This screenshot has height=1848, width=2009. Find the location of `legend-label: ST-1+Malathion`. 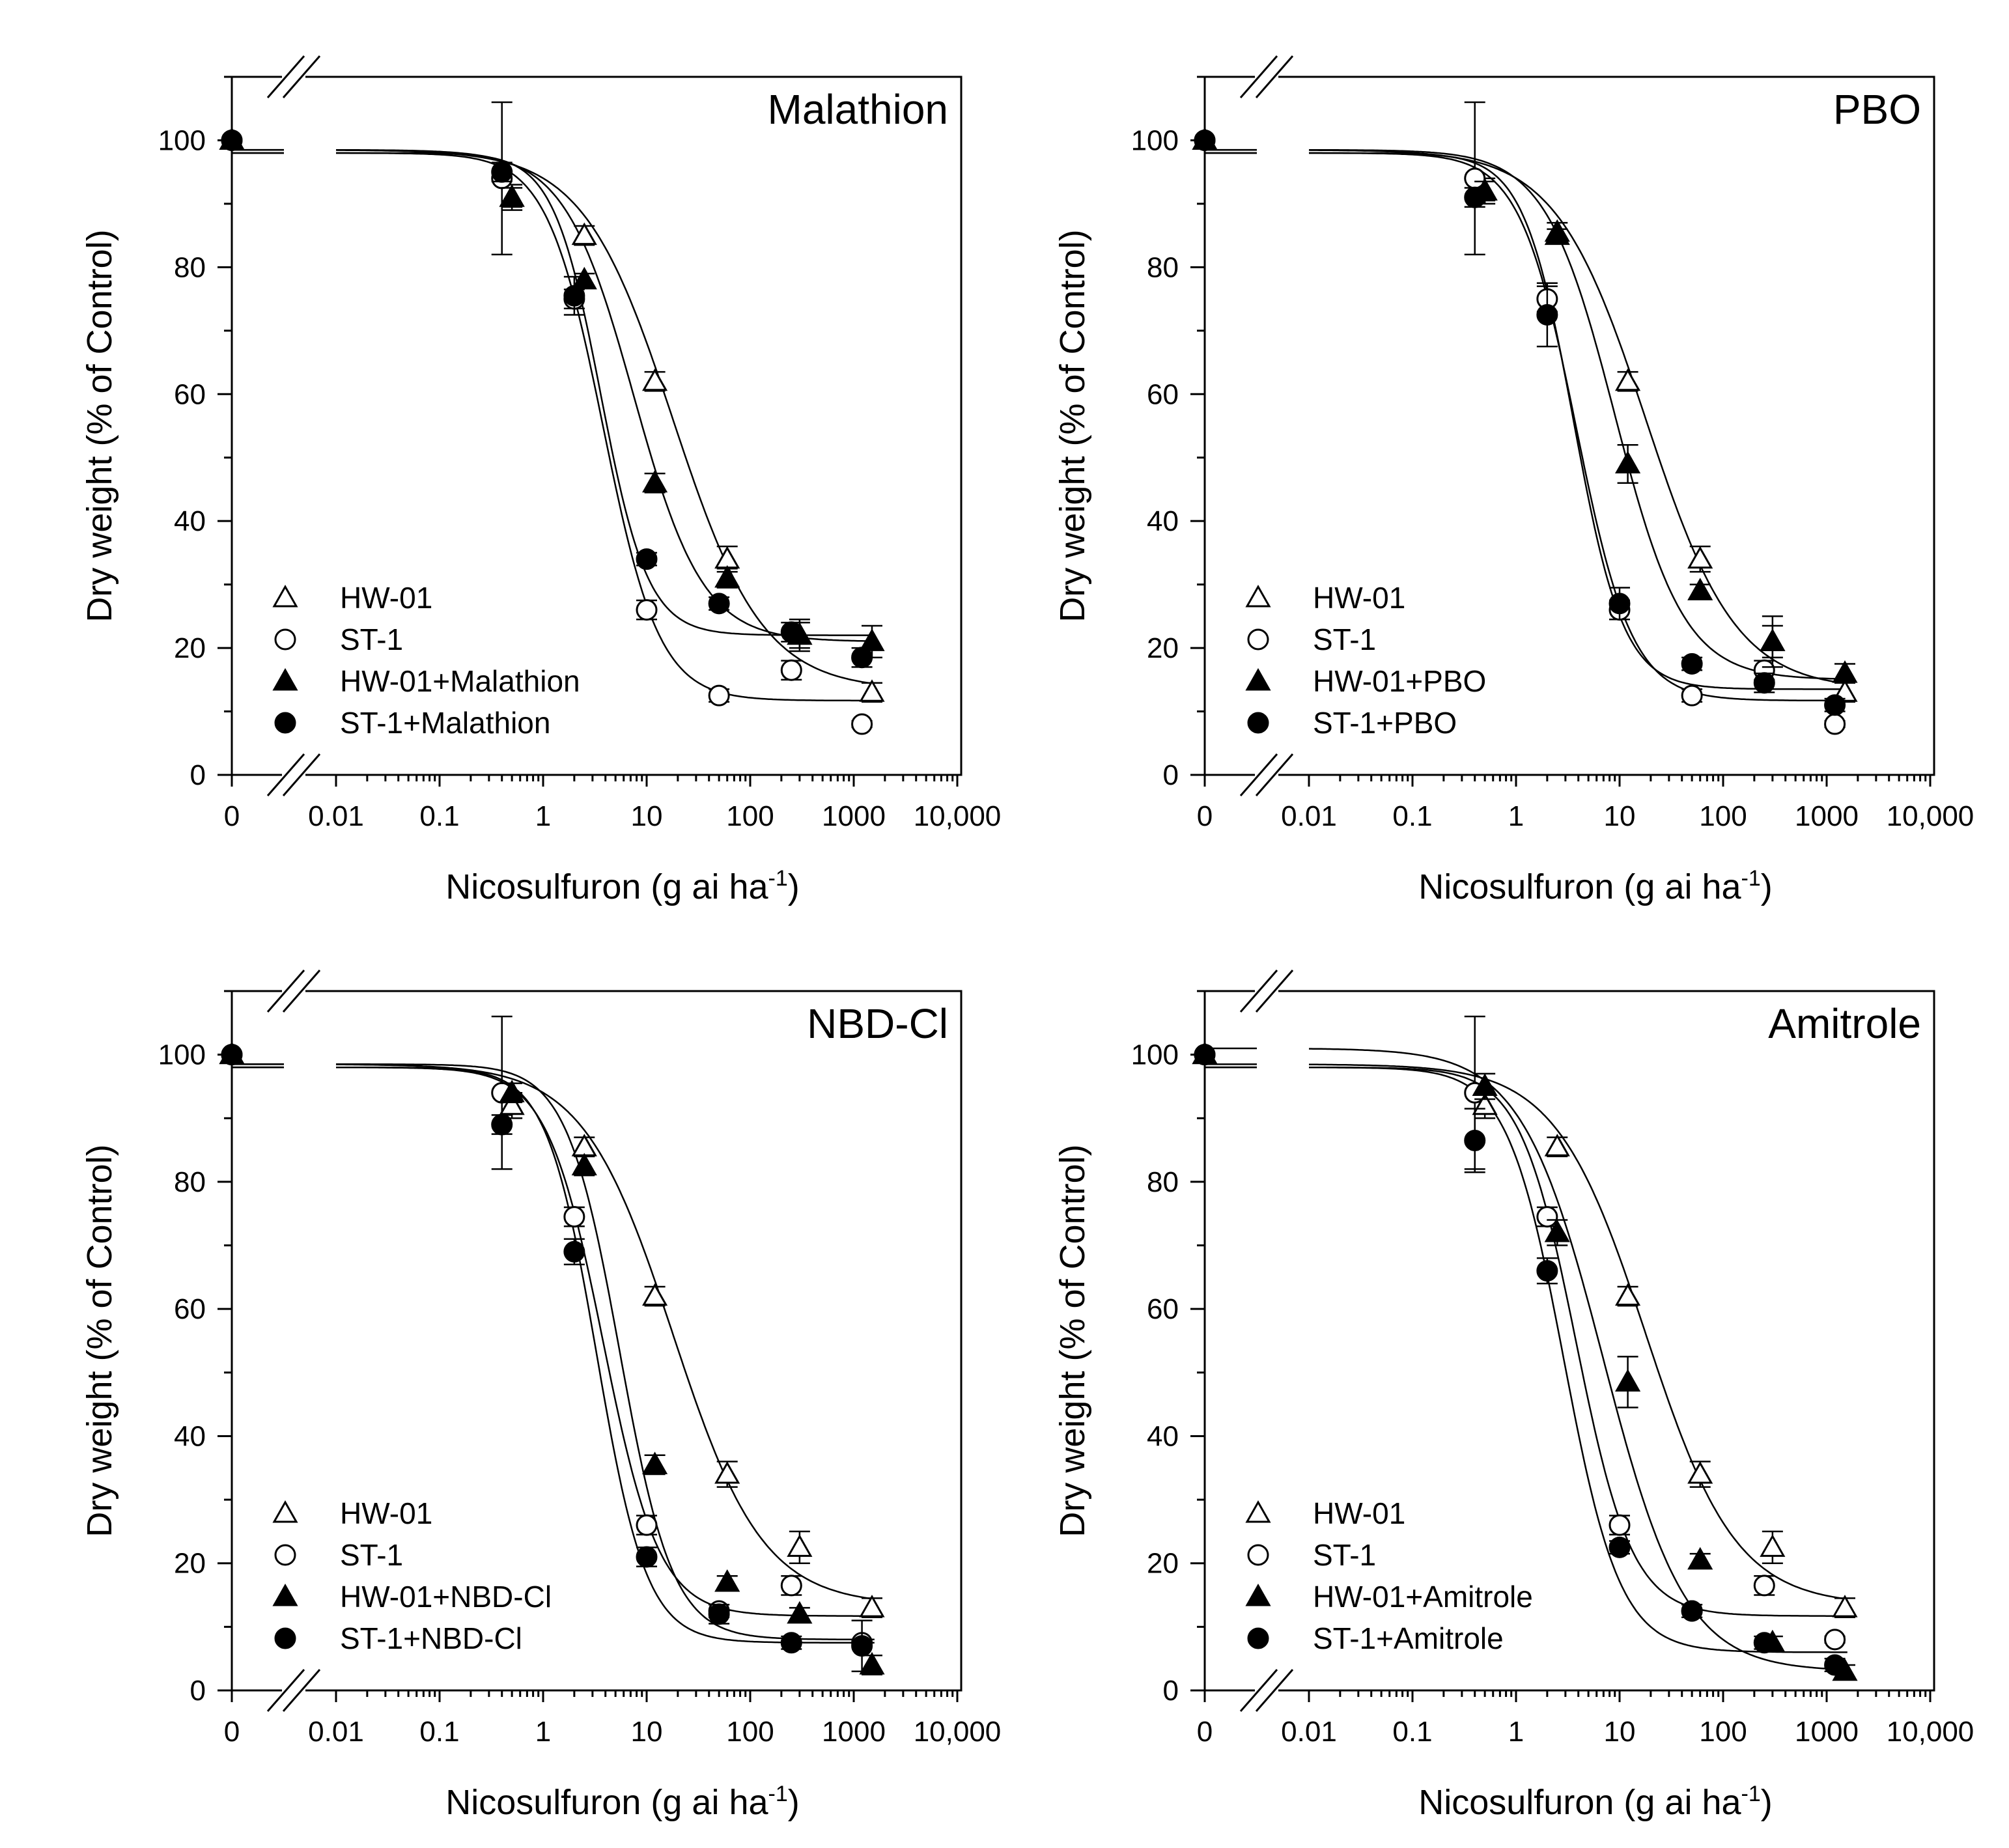

legend-label: ST-1+Malathion is located at coordinates (445, 723).